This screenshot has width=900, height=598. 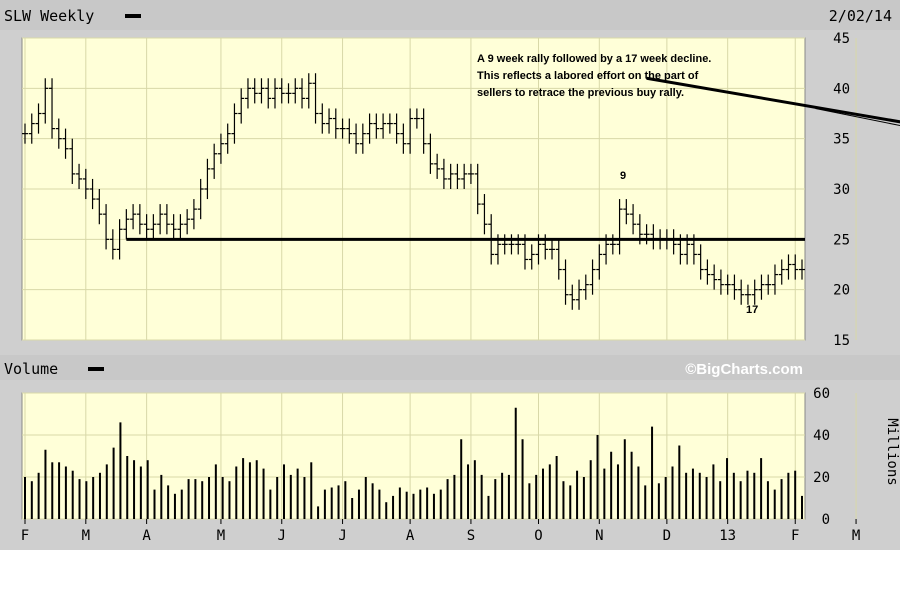 What do you see at coordinates (25, 536) in the screenshot?
I see `x-axis-month-label: F` at bounding box center [25, 536].